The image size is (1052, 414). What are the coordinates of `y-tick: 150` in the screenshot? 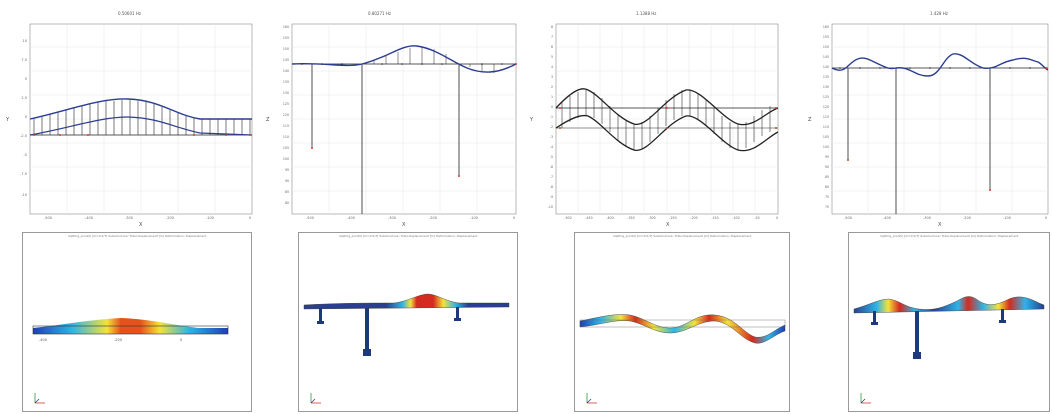 It's located at (286, 49).